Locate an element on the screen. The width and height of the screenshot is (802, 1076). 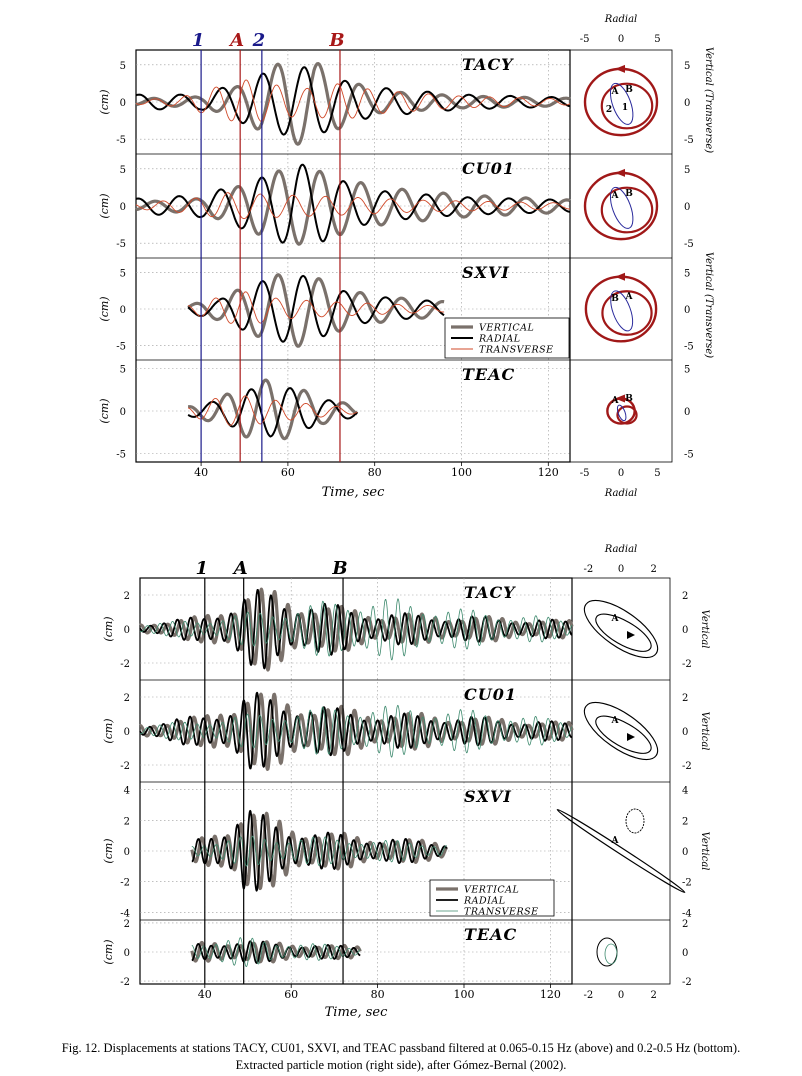
station-cu01: 5 5 0 0 -5 -5 (cm) CU01 A B is located at coordinates (396, 201).